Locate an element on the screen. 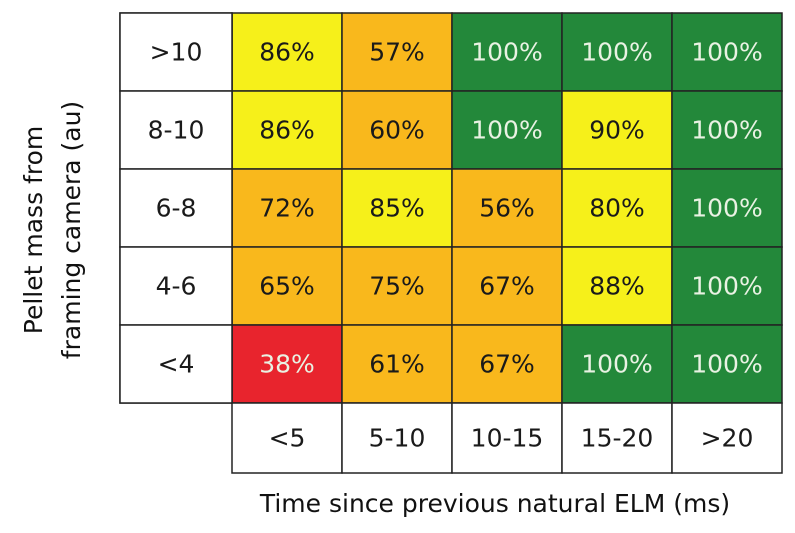  row-label: >10 is located at coordinates (176, 52).